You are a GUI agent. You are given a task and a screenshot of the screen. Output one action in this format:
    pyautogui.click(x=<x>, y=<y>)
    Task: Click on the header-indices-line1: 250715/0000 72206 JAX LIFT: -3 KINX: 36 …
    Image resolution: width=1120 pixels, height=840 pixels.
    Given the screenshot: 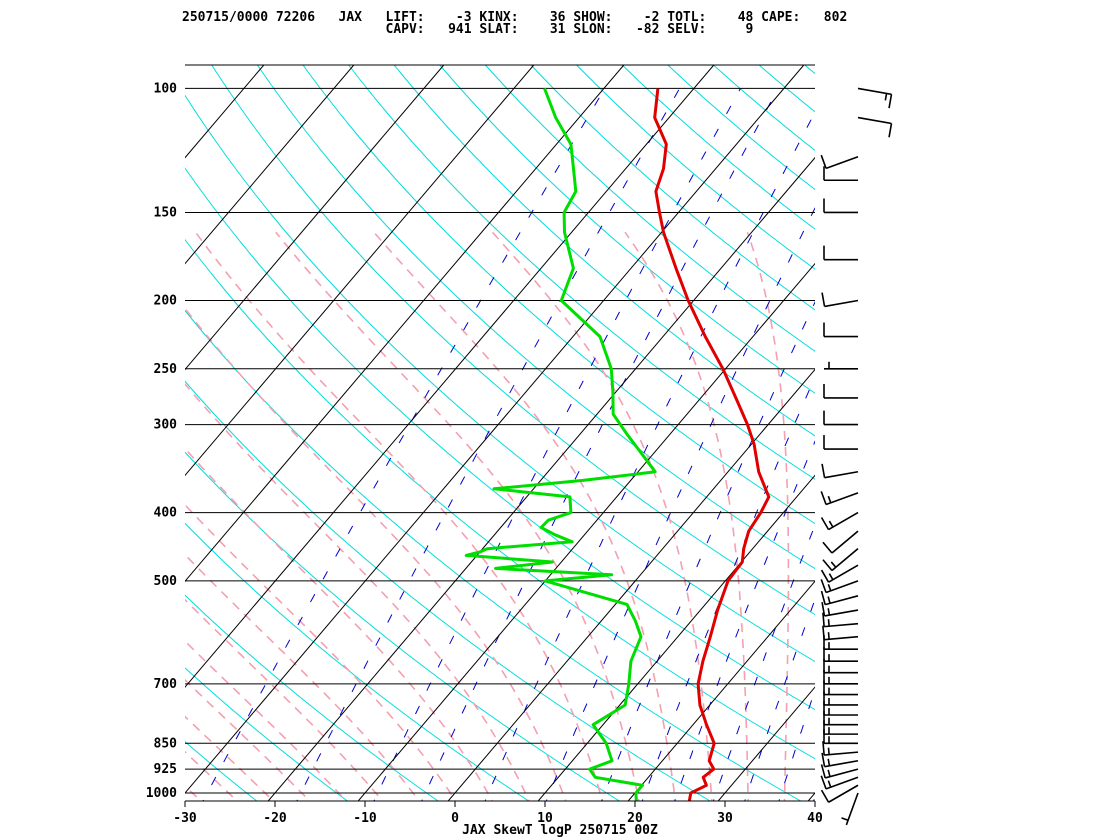 What is the action you would take?
    pyautogui.click(x=515, y=17)
    